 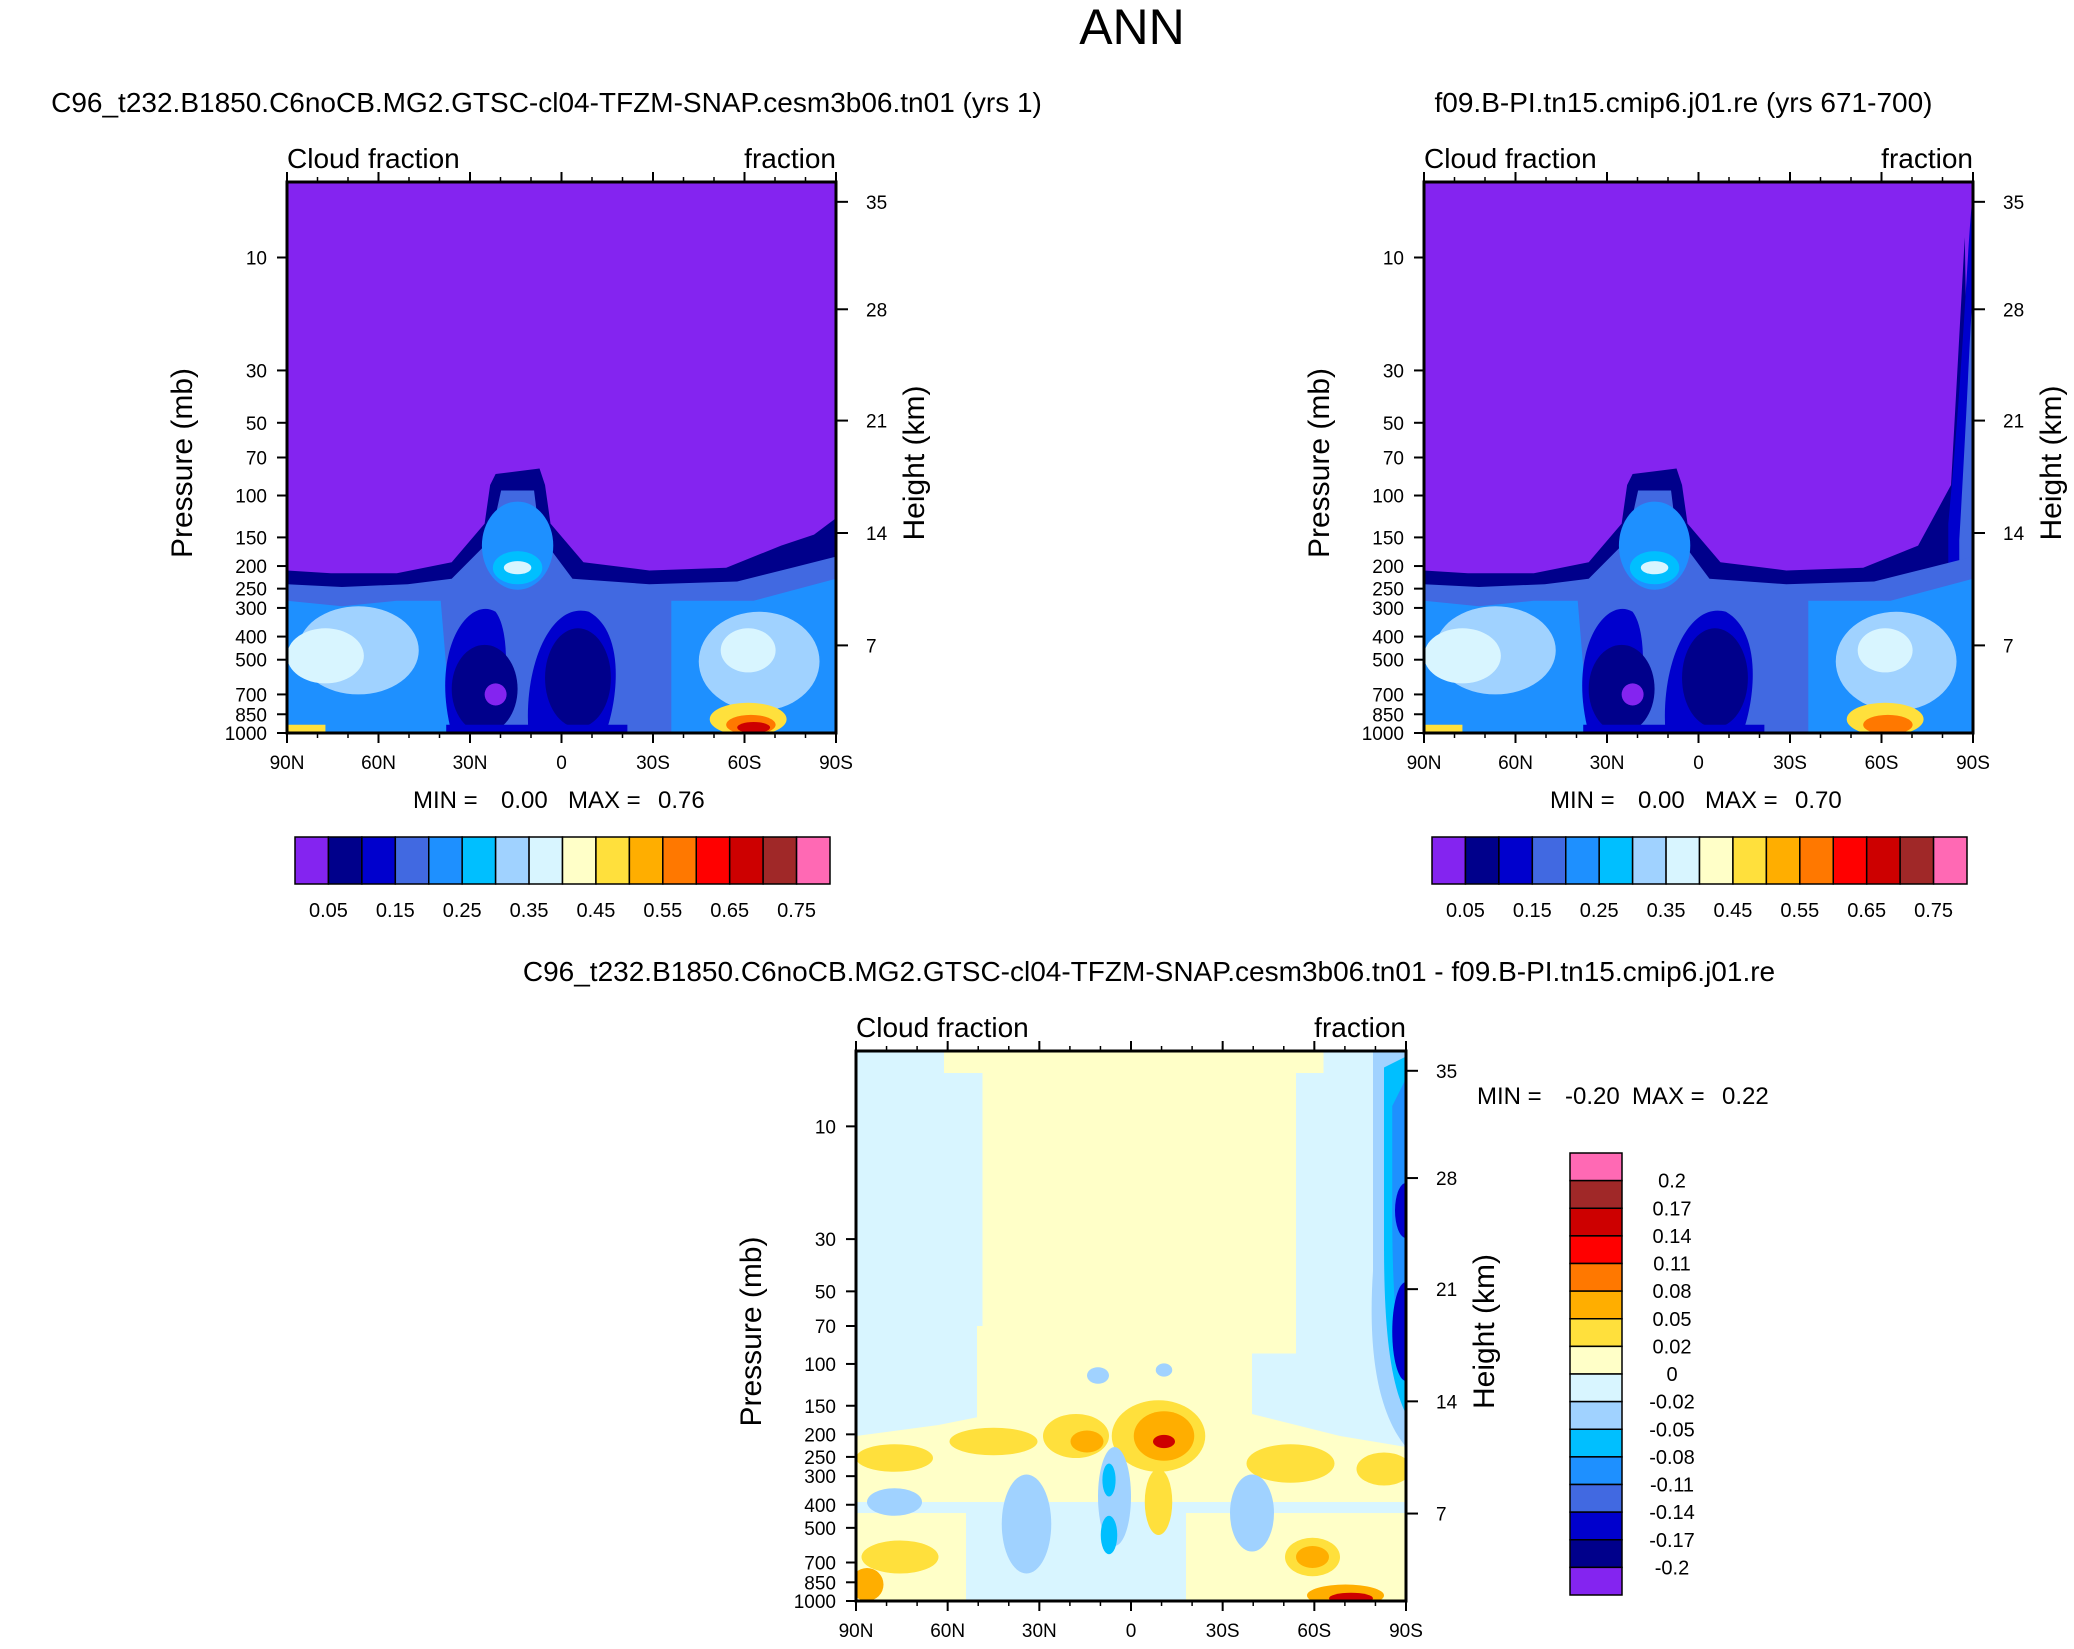 What do you see at coordinates (1672, 1458) in the screenshot?
I see `colorbar-label: -0.08` at bounding box center [1672, 1458].